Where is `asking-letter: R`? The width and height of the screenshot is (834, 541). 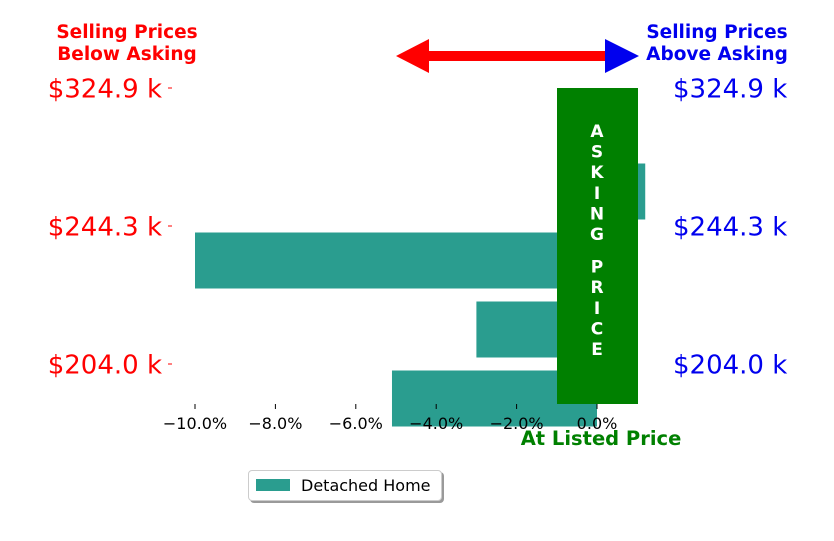 asking-letter: R is located at coordinates (596, 288).